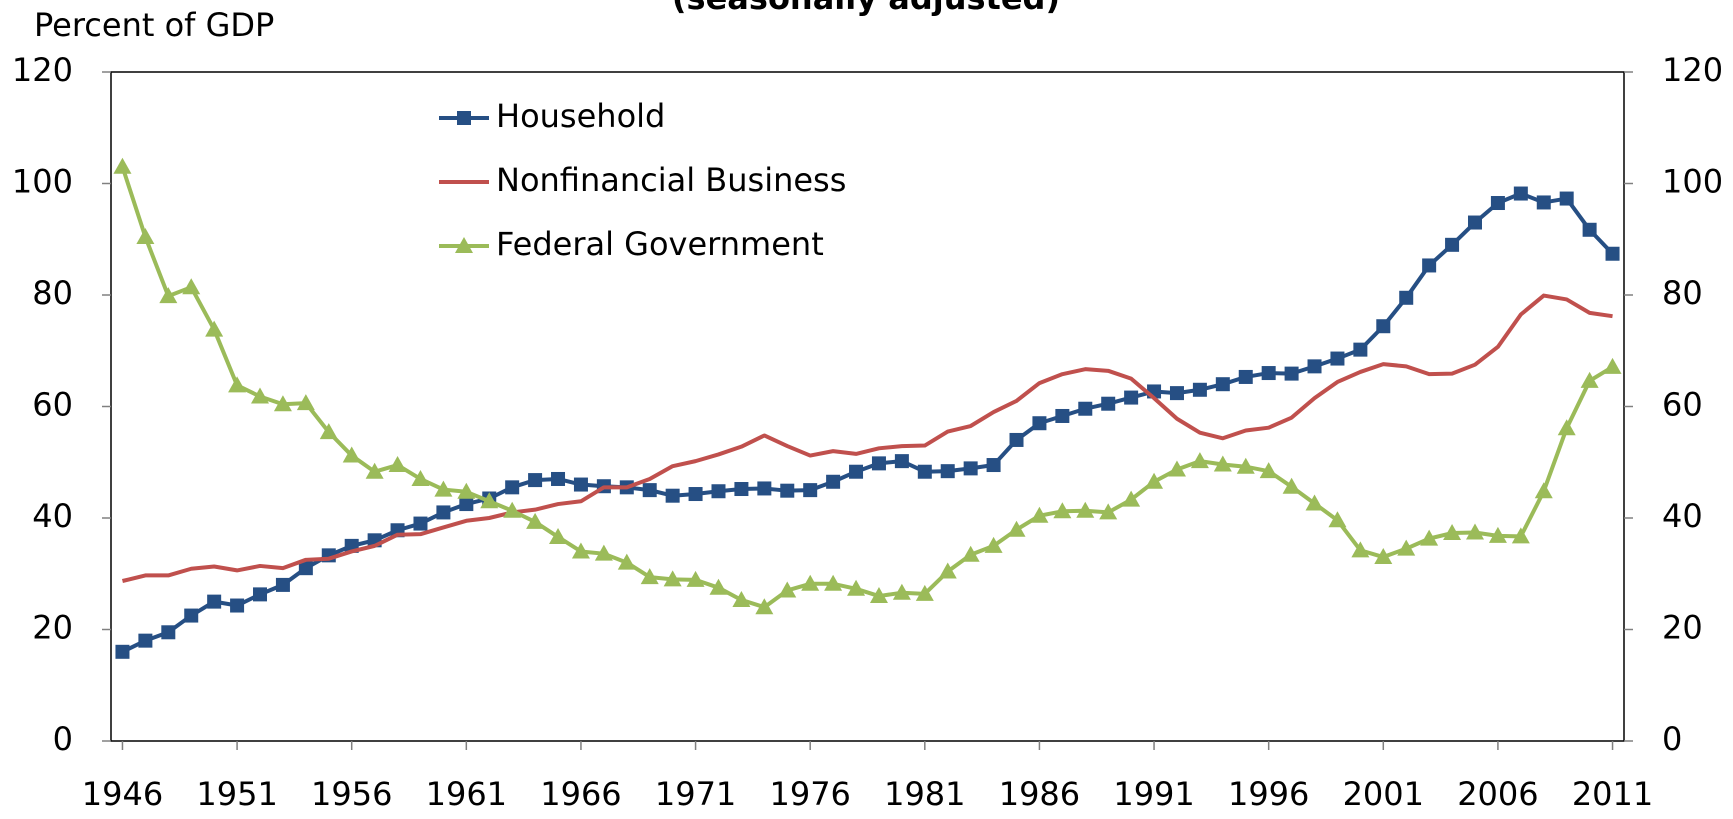 This screenshot has width=1733, height=819. Describe the element at coordinates (52, 293) in the screenshot. I see `y-tick-label: 80` at that location.